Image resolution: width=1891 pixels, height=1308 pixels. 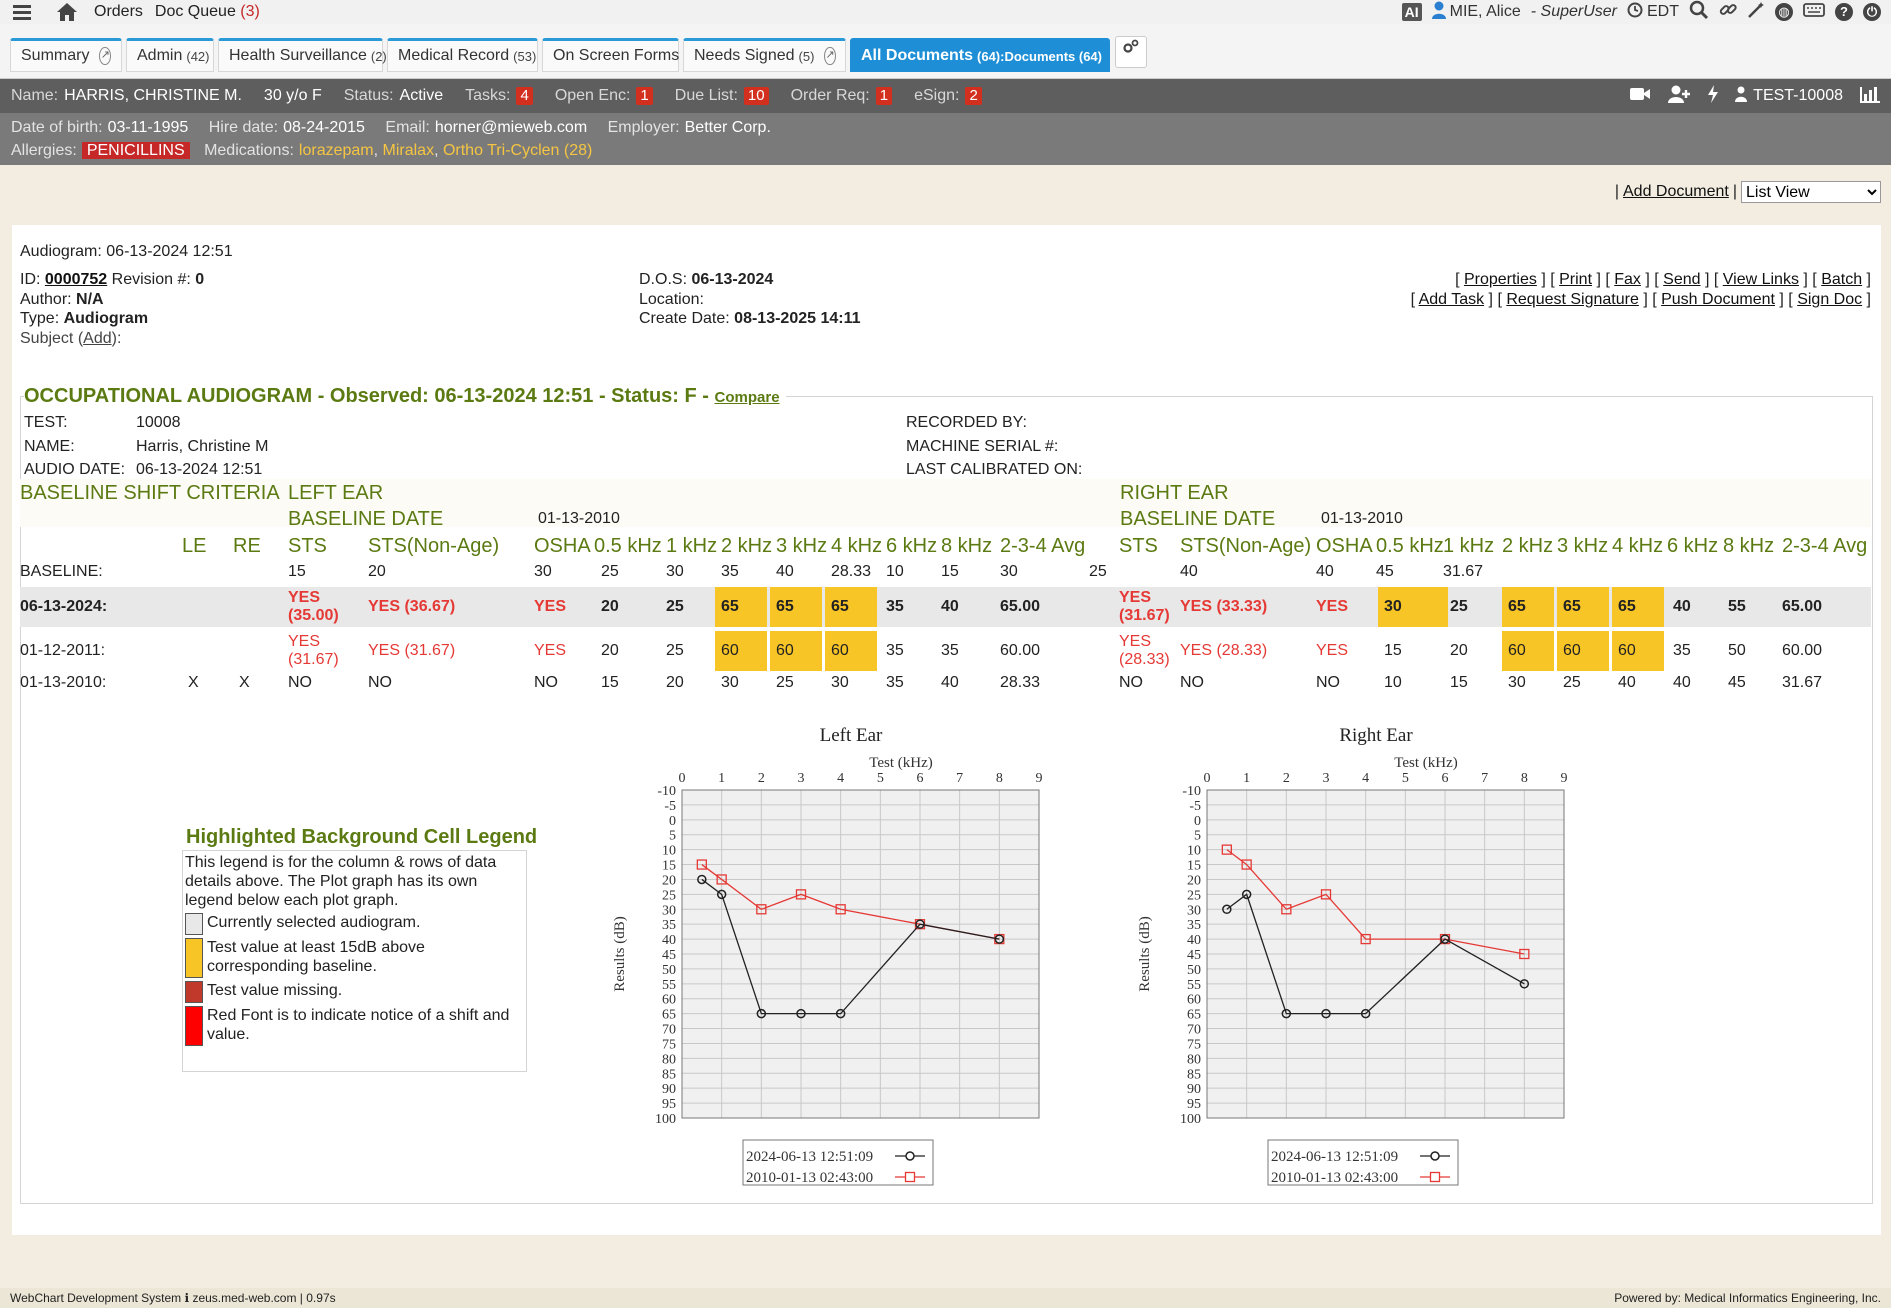 What do you see at coordinates (106, 318) in the screenshot?
I see `type-value: Audiogram` at bounding box center [106, 318].